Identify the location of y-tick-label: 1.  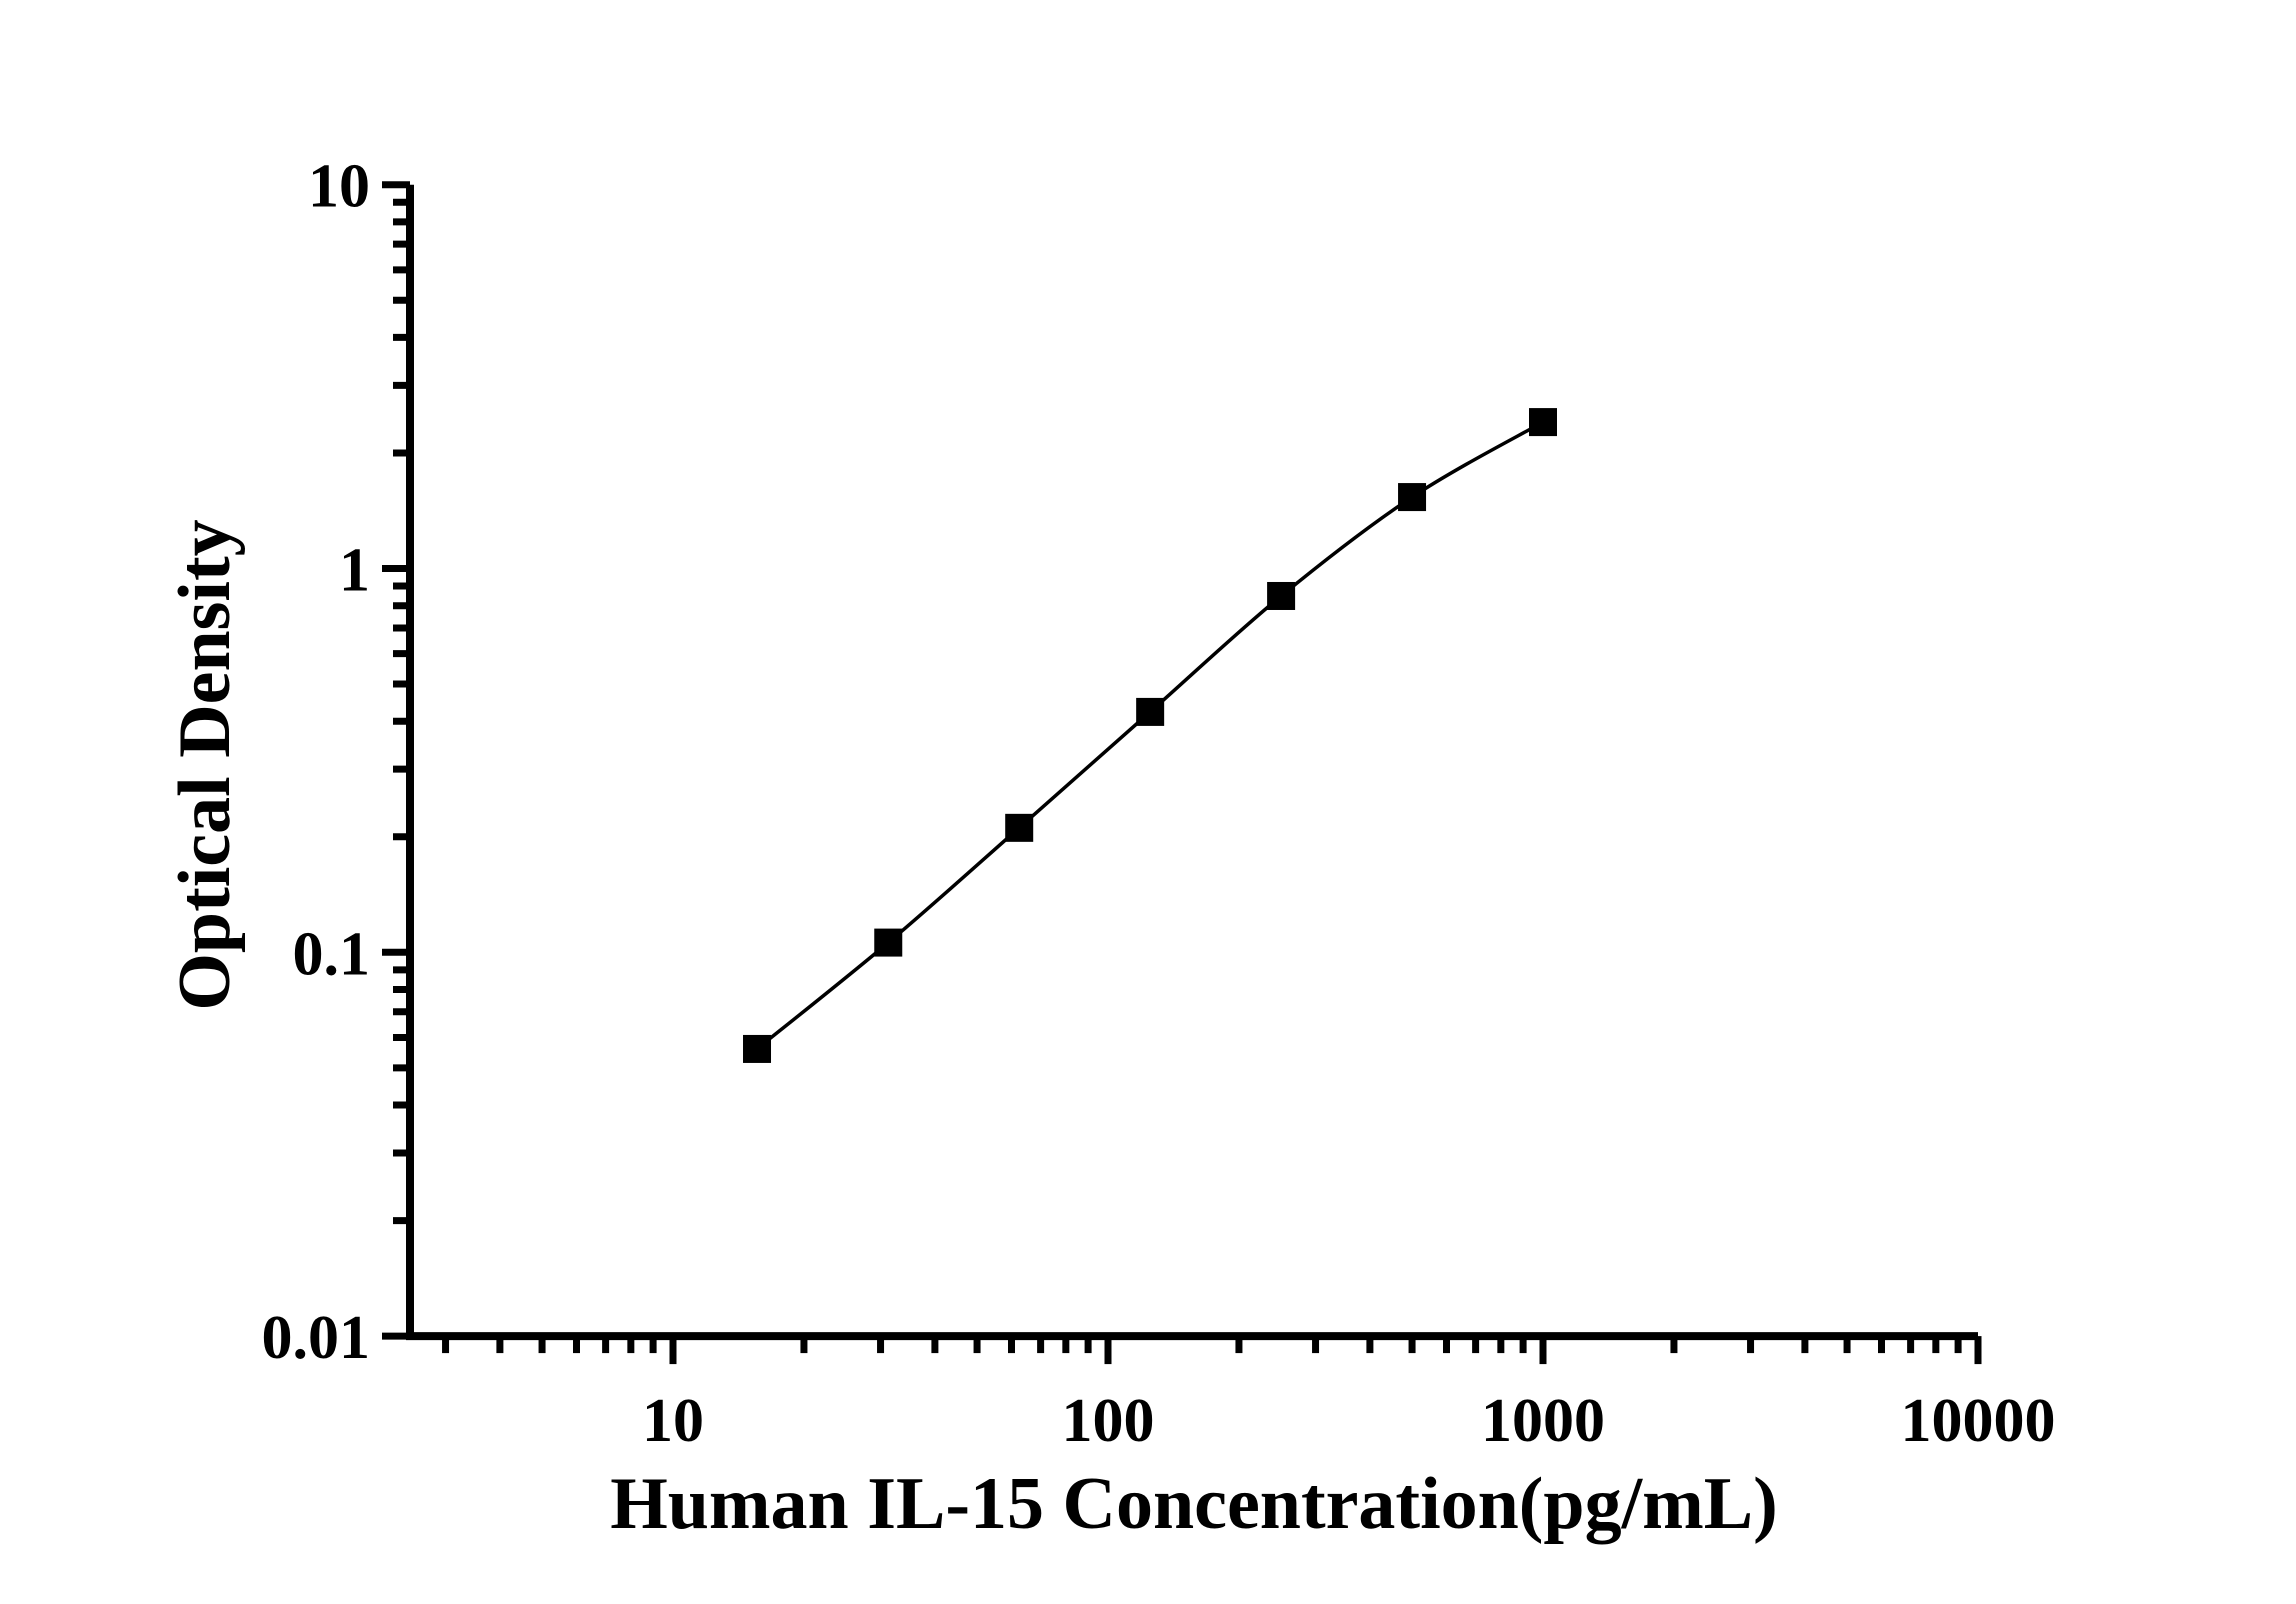
(354, 571).